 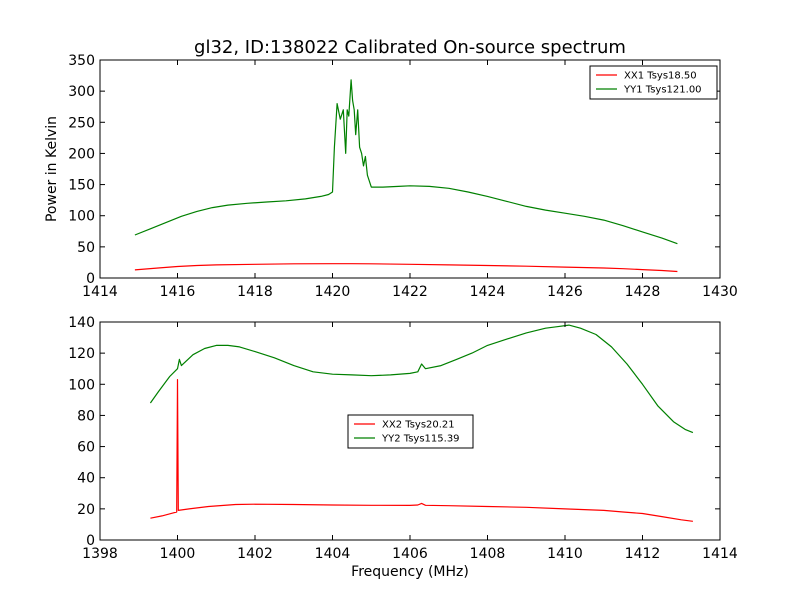 What do you see at coordinates (52, 169) in the screenshot?
I see `y-axis-label: Power in Kelvin` at bounding box center [52, 169].